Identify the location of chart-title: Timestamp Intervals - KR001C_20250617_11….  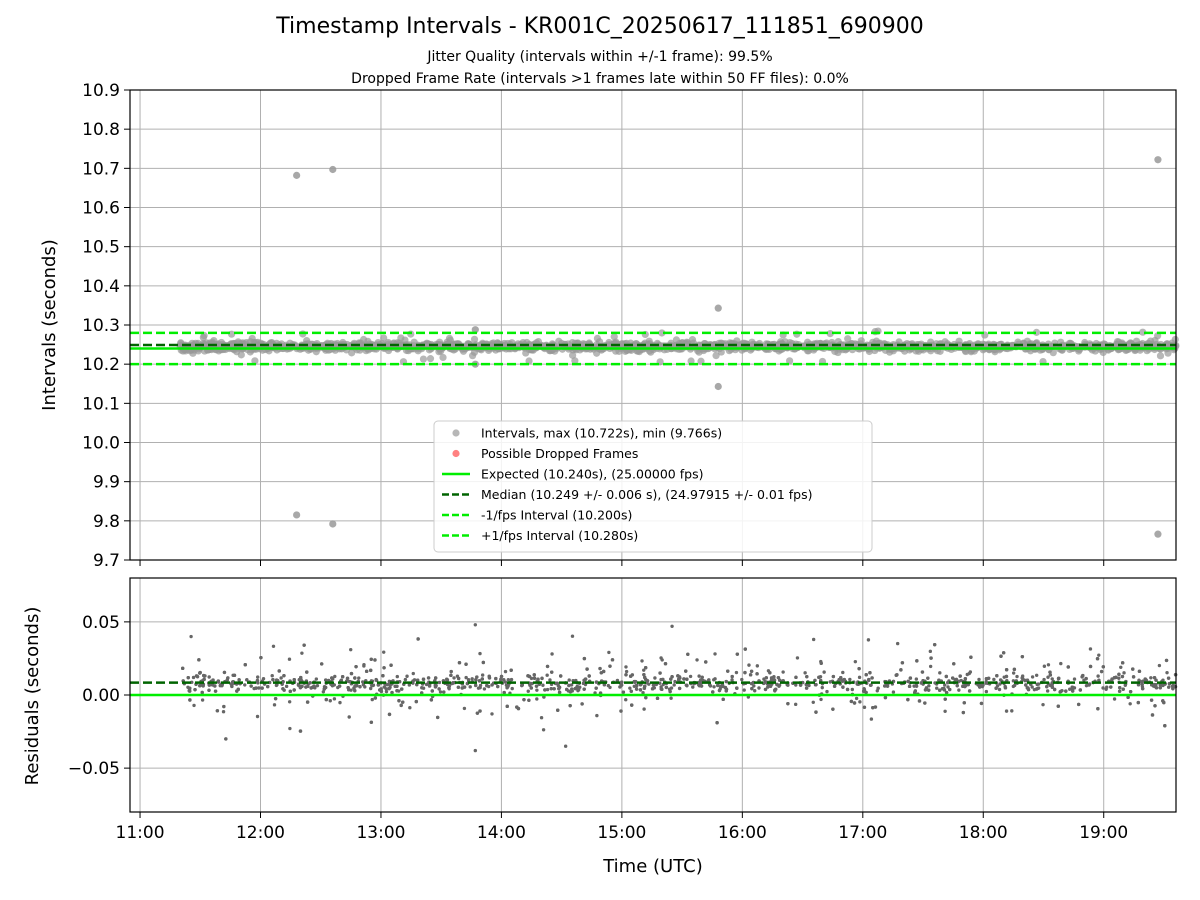
(600, 26).